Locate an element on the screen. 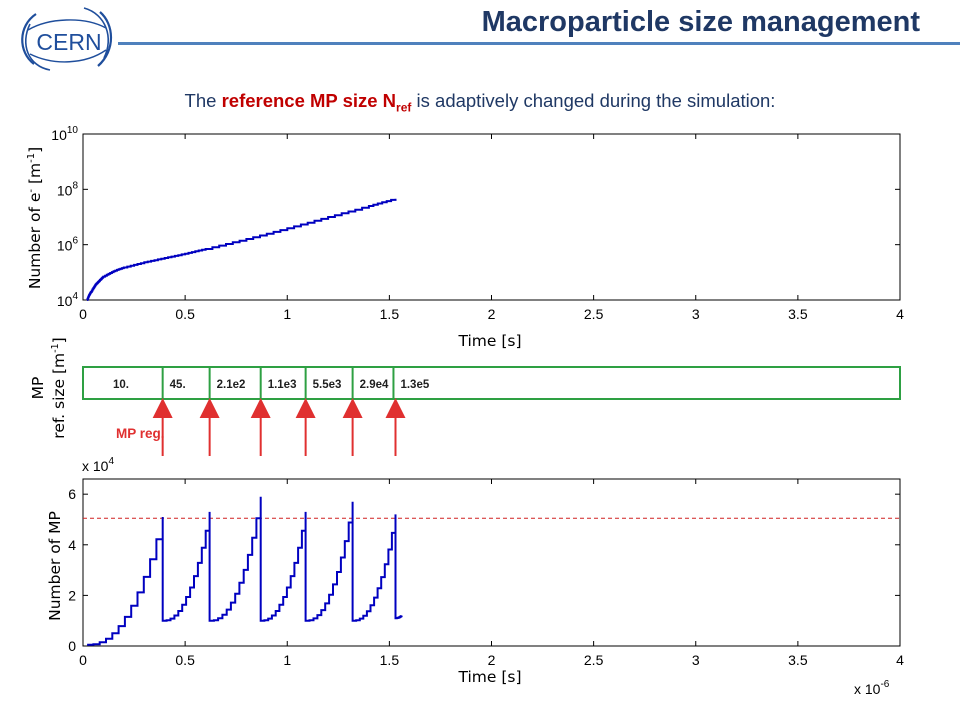 This screenshot has width=960, height=720. y-tick-exponent: 4 is located at coordinates (75, 296).